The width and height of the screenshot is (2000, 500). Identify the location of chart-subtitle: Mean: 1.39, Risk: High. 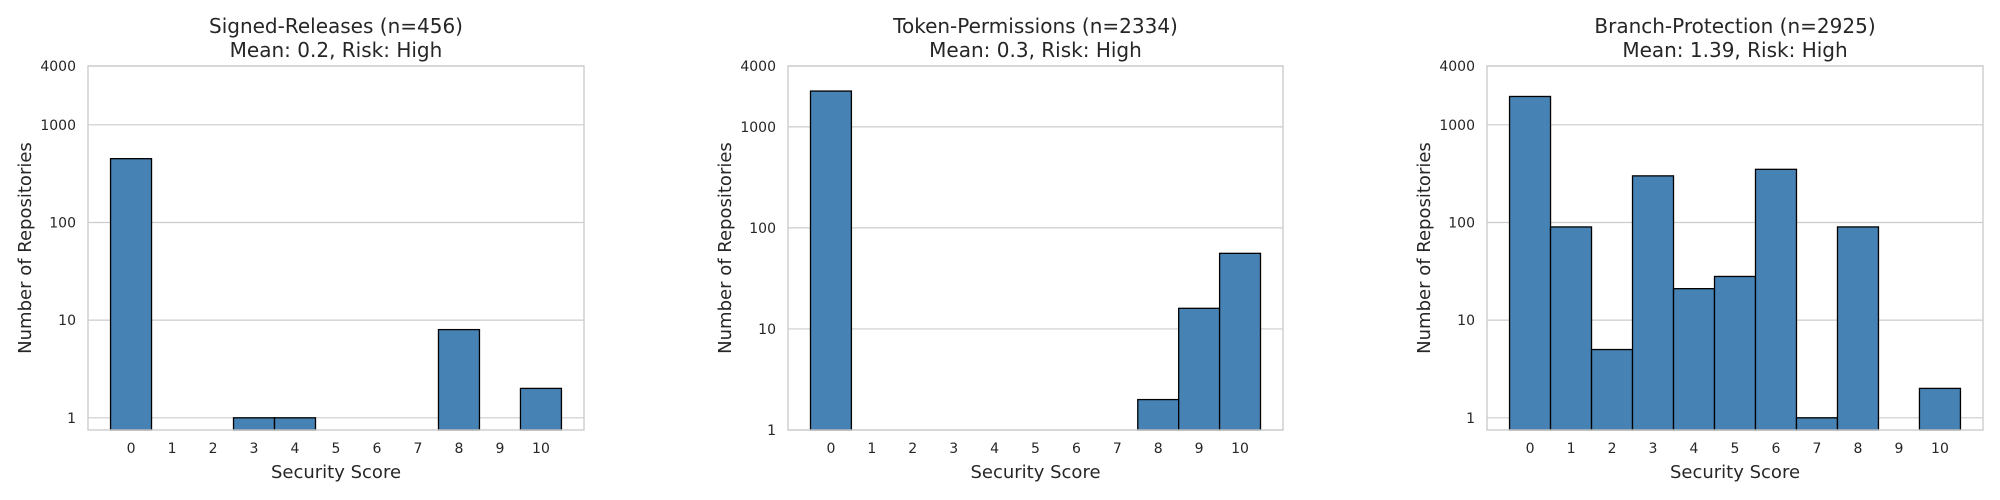
(1734, 50).